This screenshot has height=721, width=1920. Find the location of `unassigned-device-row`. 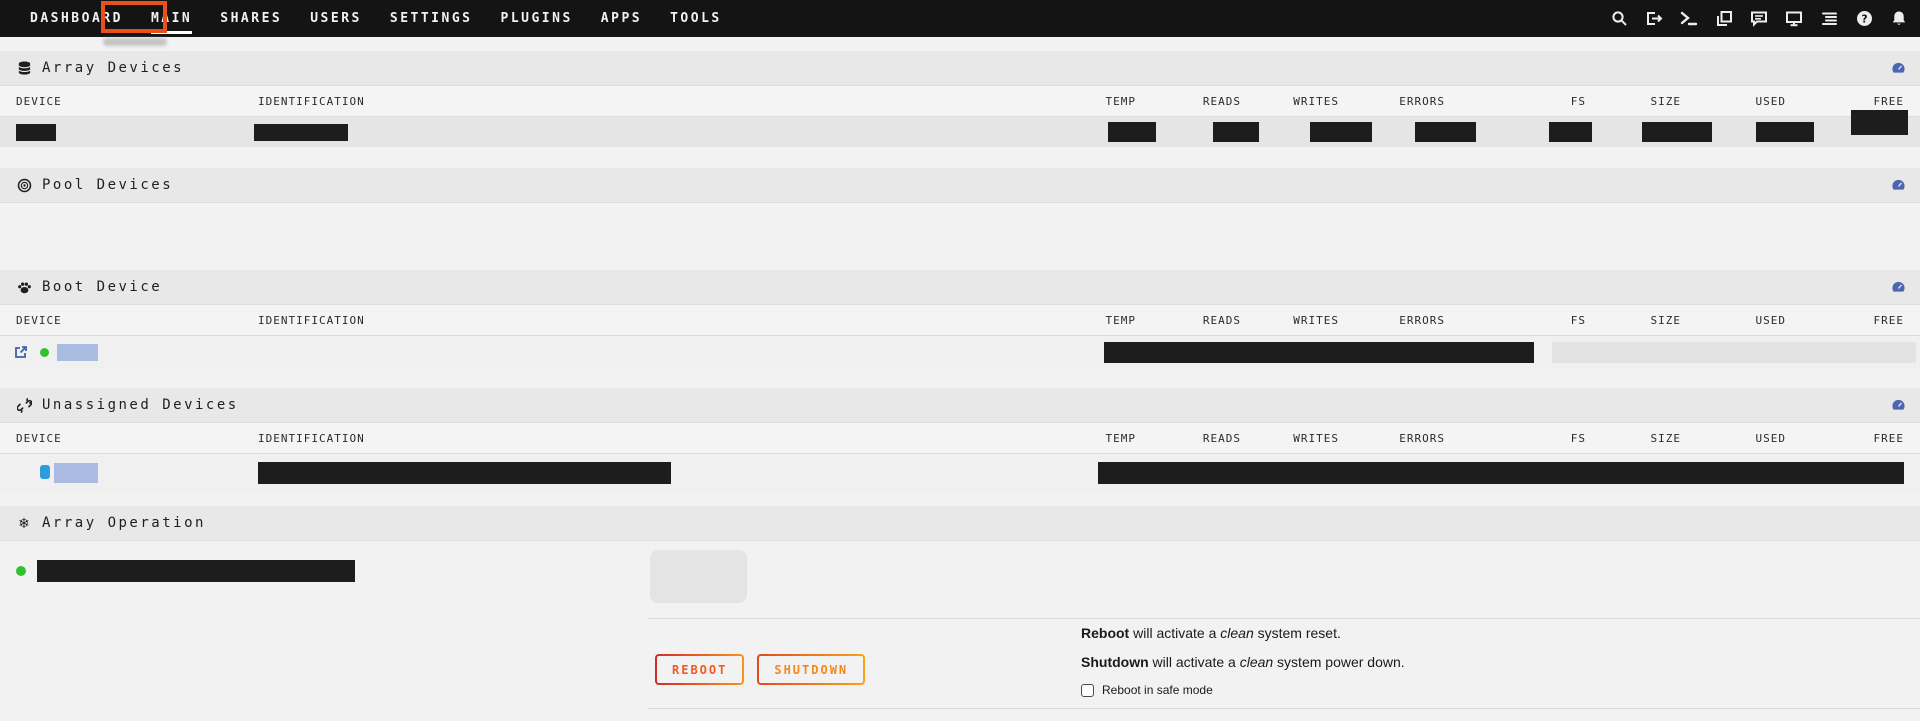

unassigned-device-row is located at coordinates (960, 472).